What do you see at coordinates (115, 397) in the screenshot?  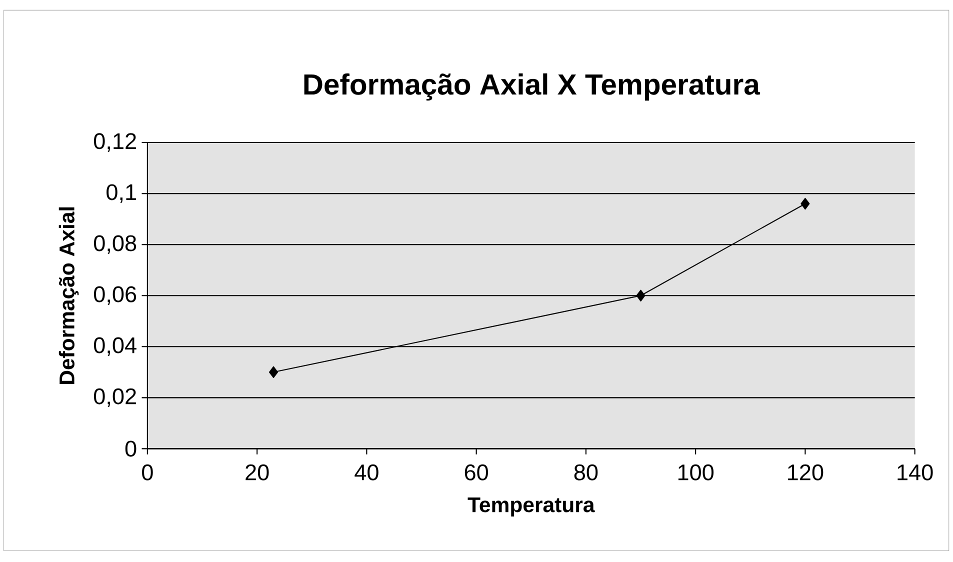 I see `y-tick-label: 0,02` at bounding box center [115, 397].